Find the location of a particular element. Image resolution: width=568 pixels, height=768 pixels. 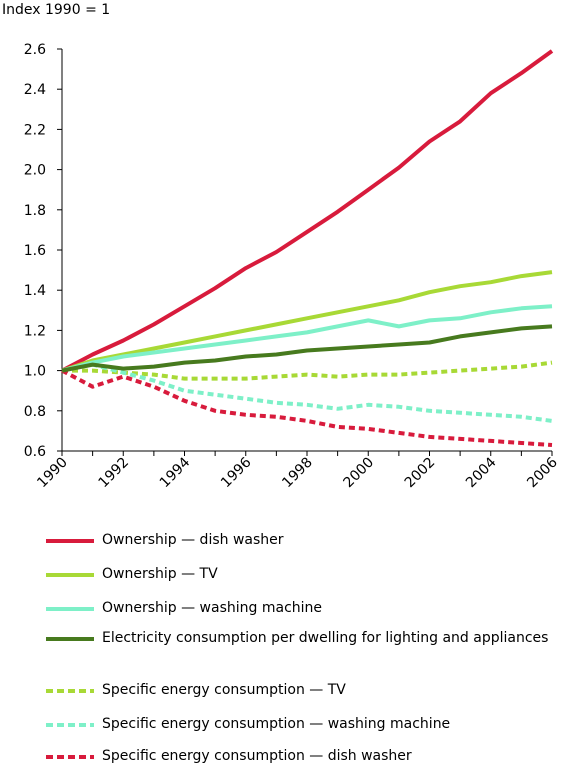

legend-label: Specific energy consumption — TV is located at coordinates (224, 690).